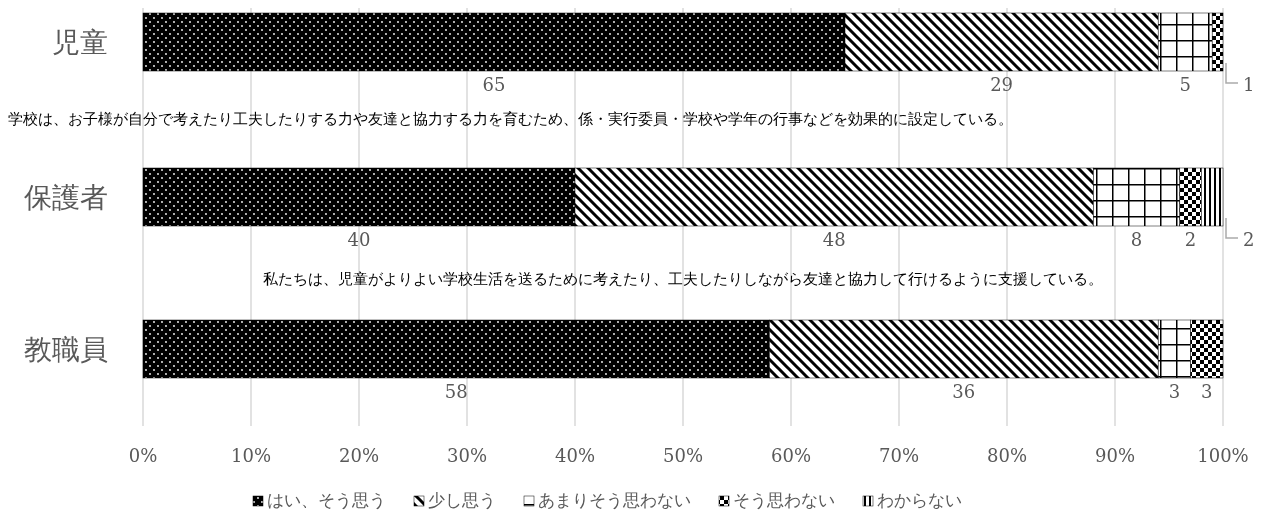 The image size is (1263, 519). I want to click on y-tick-label: 教職員, so click(66, 349).